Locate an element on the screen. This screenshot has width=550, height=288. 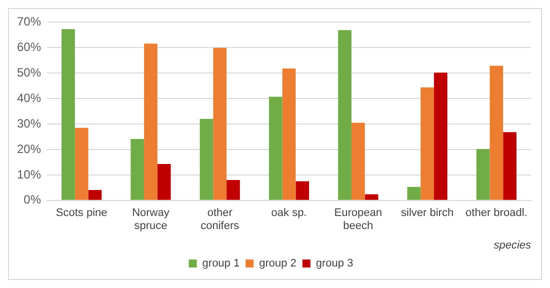
y-tick-label: 0% is located at coordinates (33, 199).